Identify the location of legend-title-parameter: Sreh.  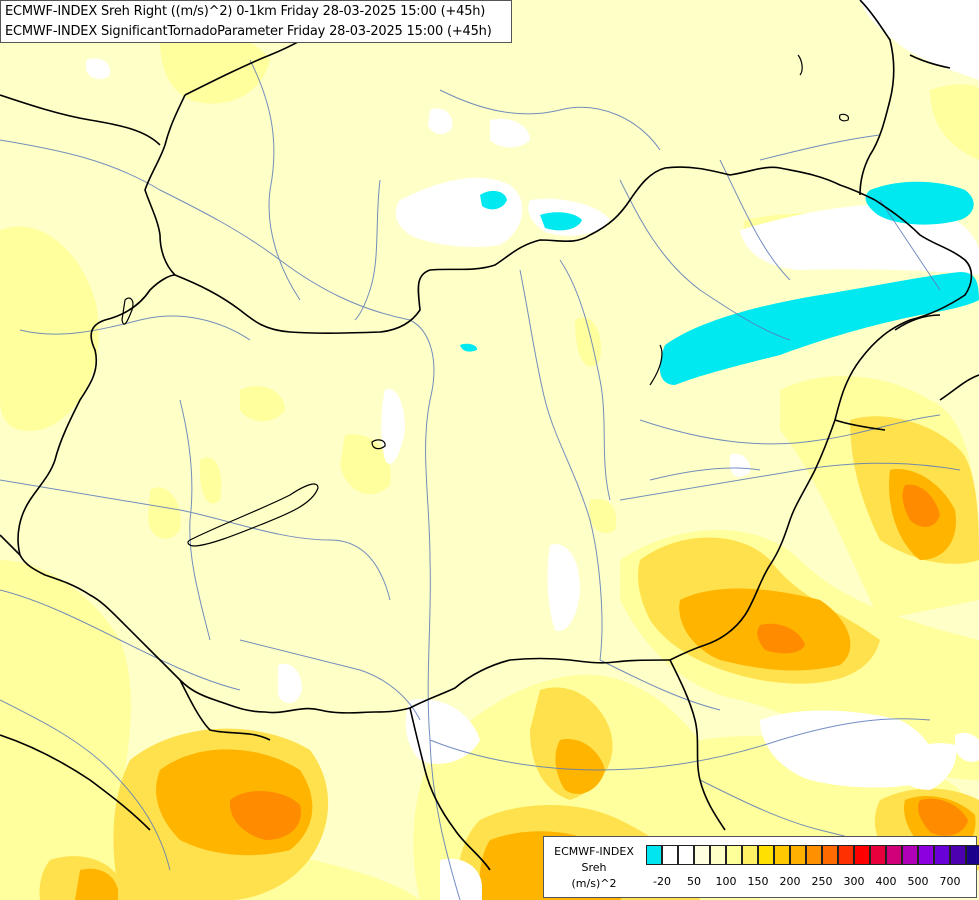
(594, 867).